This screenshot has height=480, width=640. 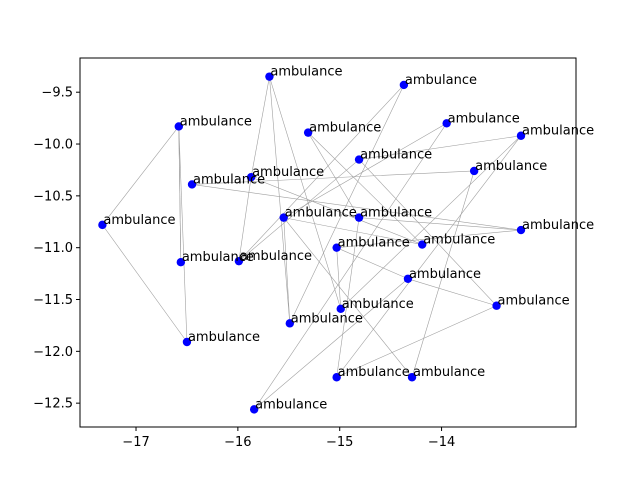 What do you see at coordinates (135, 442) in the screenshot?
I see `x-tick-label: −17` at bounding box center [135, 442].